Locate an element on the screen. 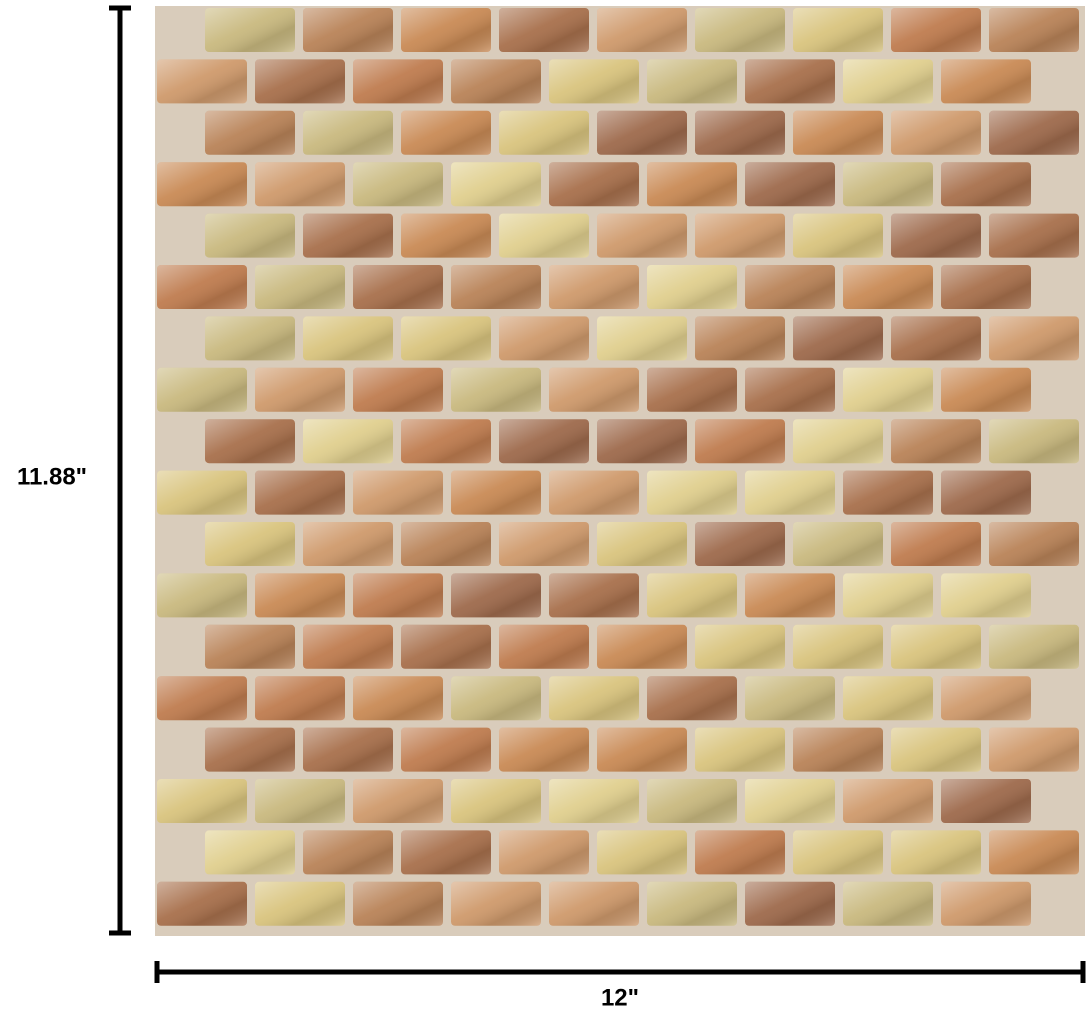 Image resolution: width=1089 pixels, height=1013 pixels. height-label: 11.88" is located at coordinates (52, 476).